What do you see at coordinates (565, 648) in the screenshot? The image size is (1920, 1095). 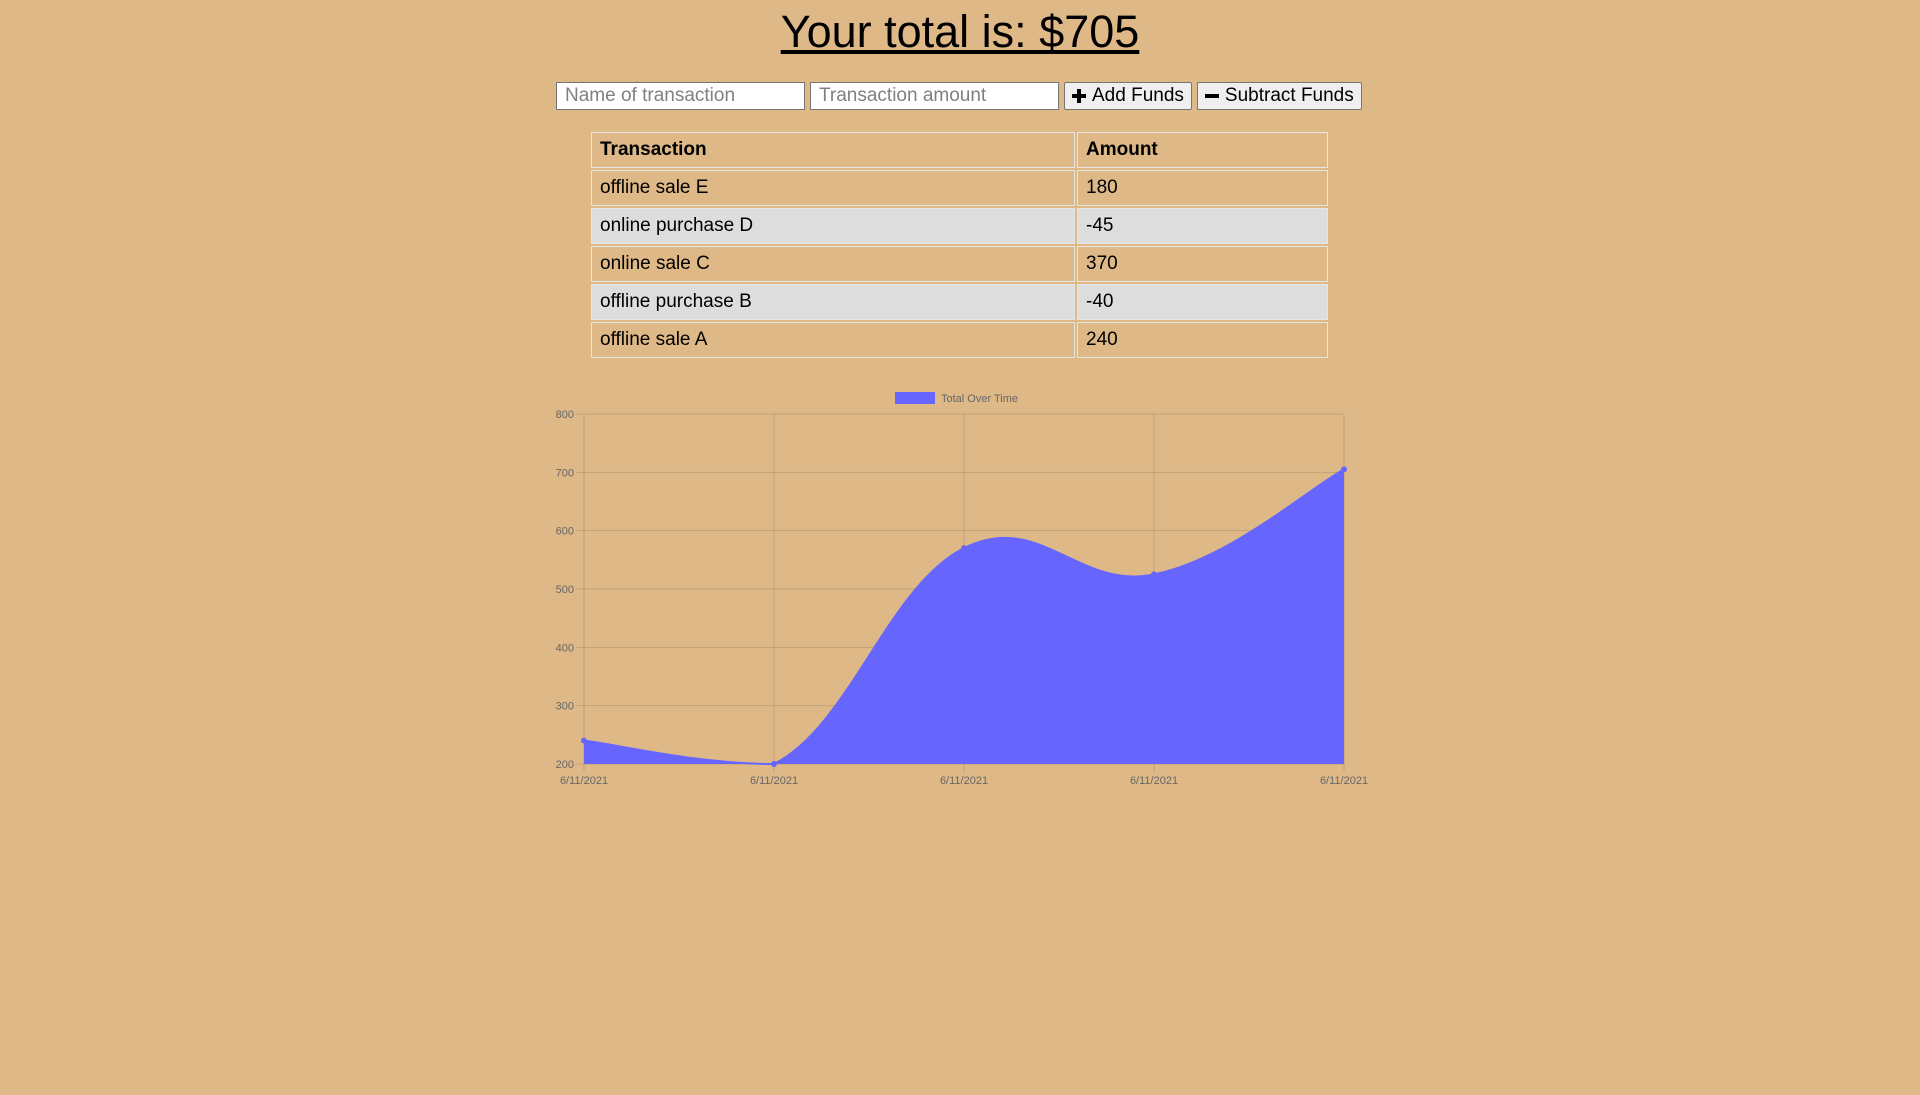 I see `y-tick-label: 400` at bounding box center [565, 648].